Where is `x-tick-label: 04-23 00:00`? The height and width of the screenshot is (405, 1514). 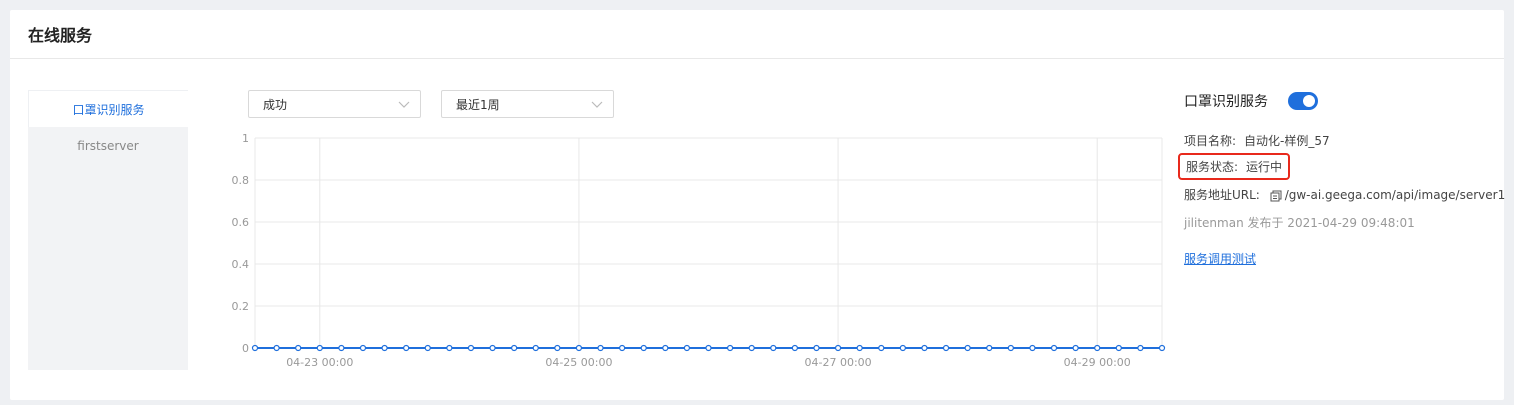 x-tick-label: 04-23 00:00 is located at coordinates (319, 362).